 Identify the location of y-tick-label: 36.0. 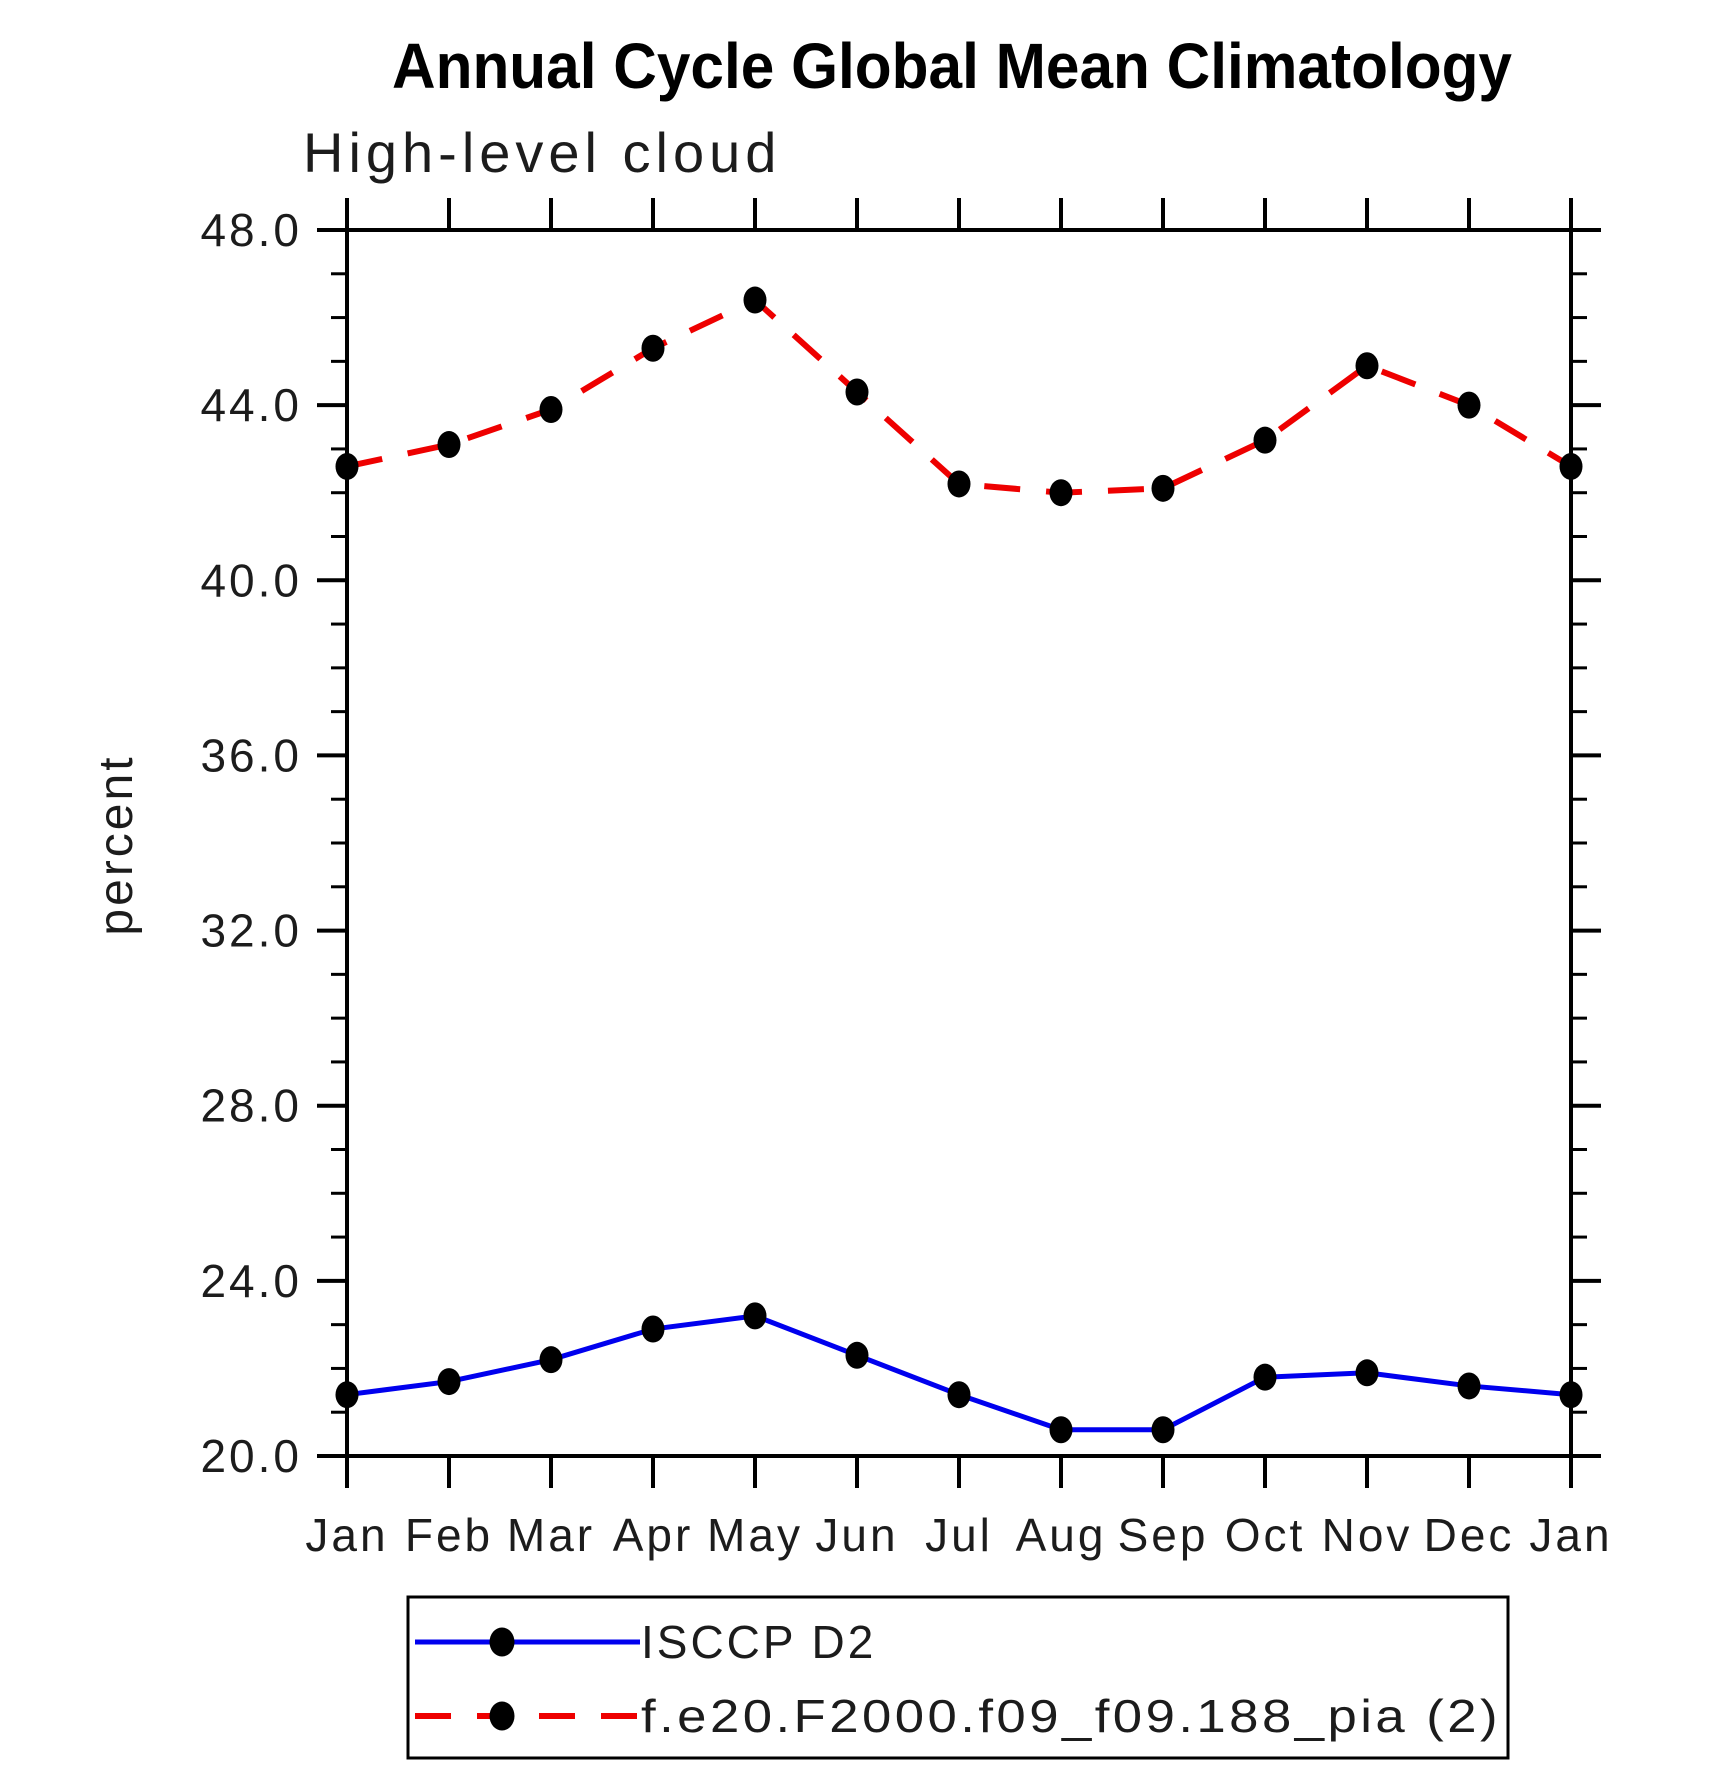
(251, 755).